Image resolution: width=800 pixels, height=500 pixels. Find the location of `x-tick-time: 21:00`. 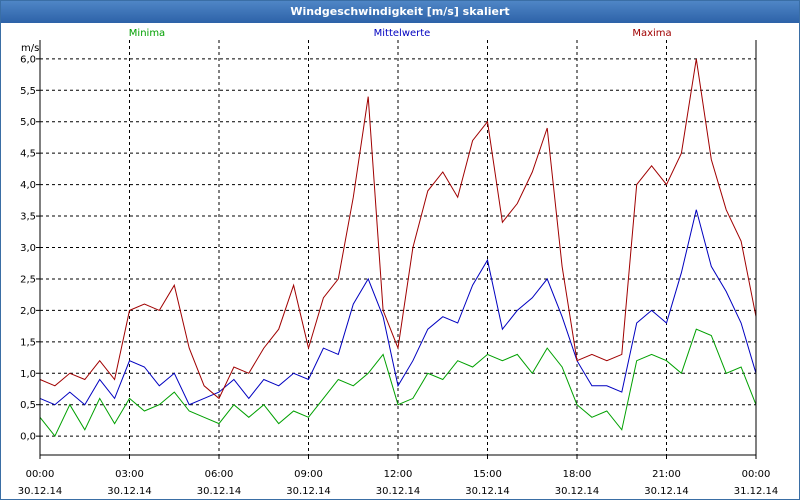

x-tick-time: 21:00 is located at coordinates (666, 474).